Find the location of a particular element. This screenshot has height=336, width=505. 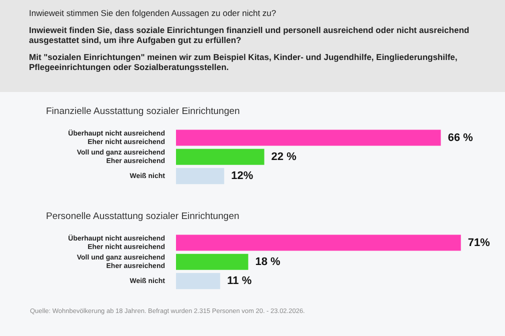

data-label: 71% is located at coordinates (479, 242).